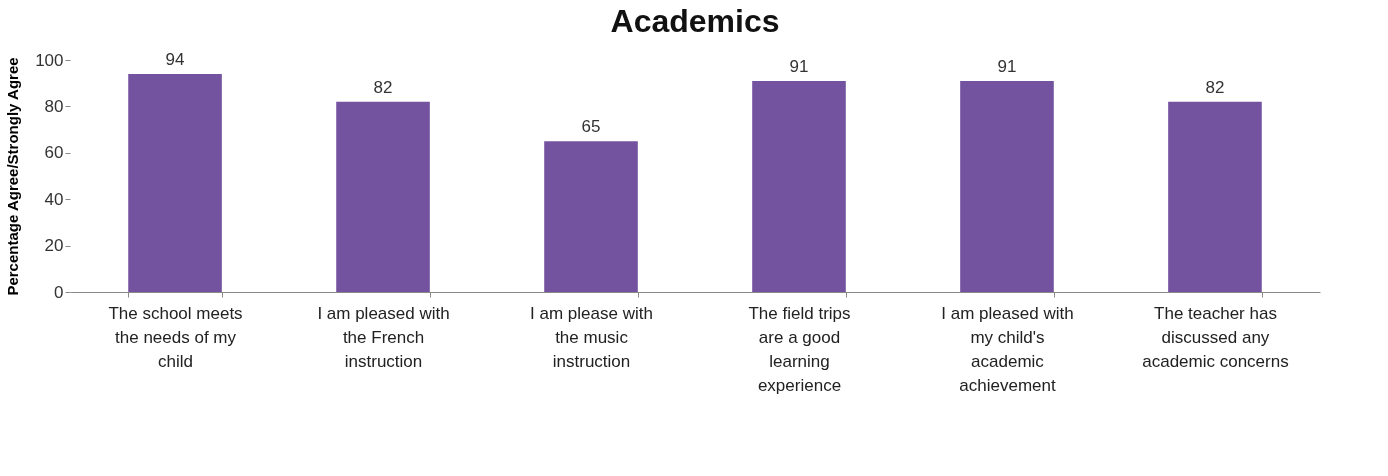 The image size is (1388, 476). I want to click on y-tick-label: 40, so click(54, 199).